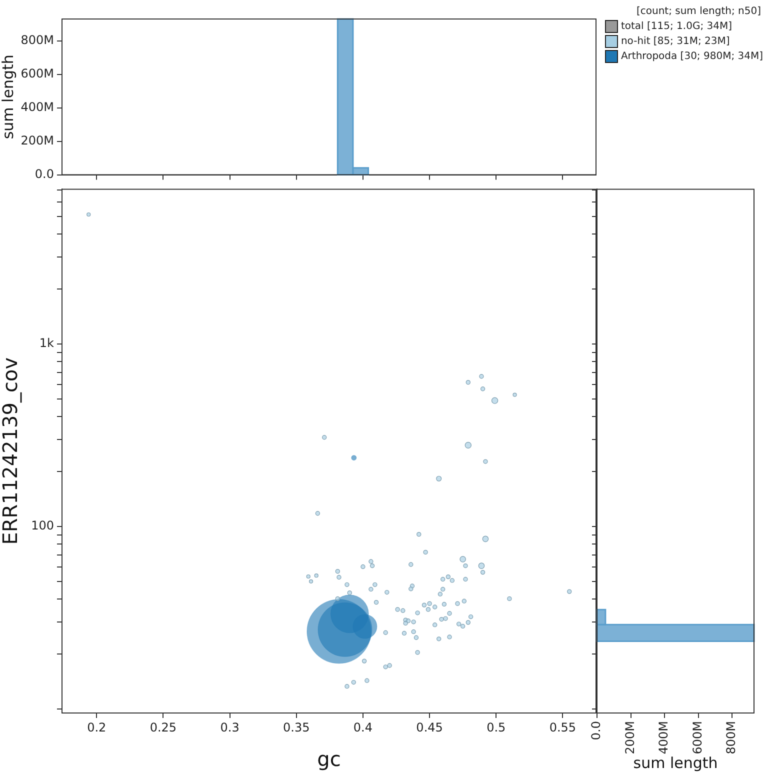 The image size is (768, 775). What do you see at coordinates (163, 727) in the screenshot?
I see `x-tick-label: 0.25` at bounding box center [163, 727].